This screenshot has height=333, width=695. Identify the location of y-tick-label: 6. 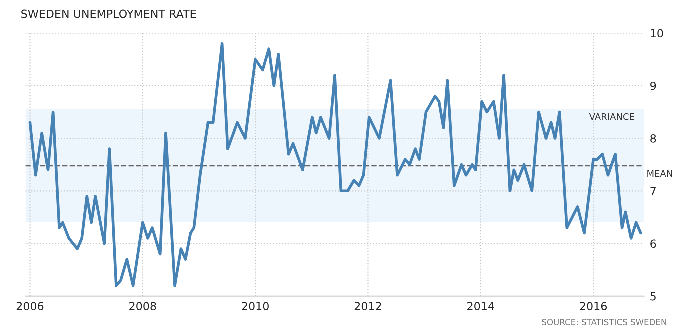
(653, 244).